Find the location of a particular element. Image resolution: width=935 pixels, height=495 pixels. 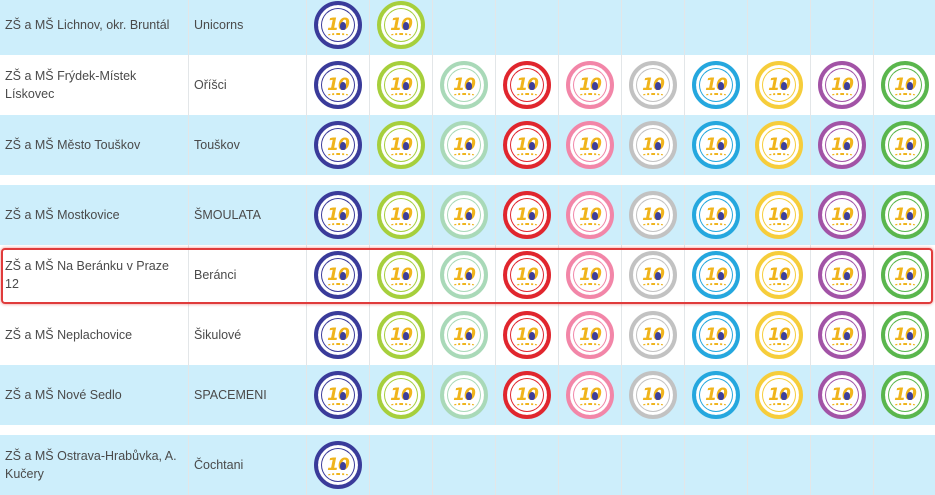

school-cell: ZŠ a MŠ Ostrava-Hrabůvka, A. Kučery is located at coordinates (94, 465).